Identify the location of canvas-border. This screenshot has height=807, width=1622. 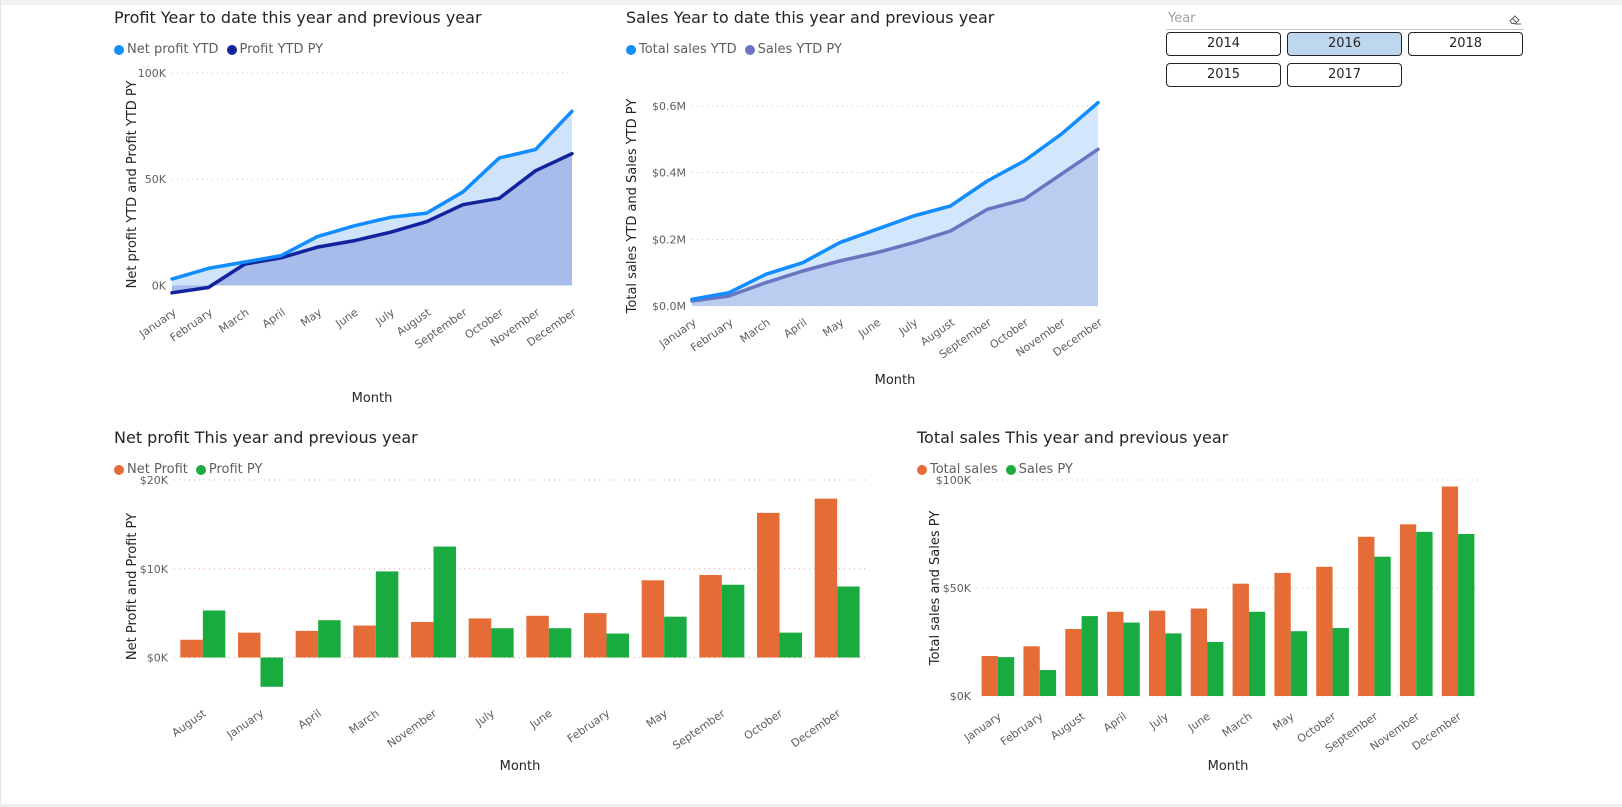
(0, 403).